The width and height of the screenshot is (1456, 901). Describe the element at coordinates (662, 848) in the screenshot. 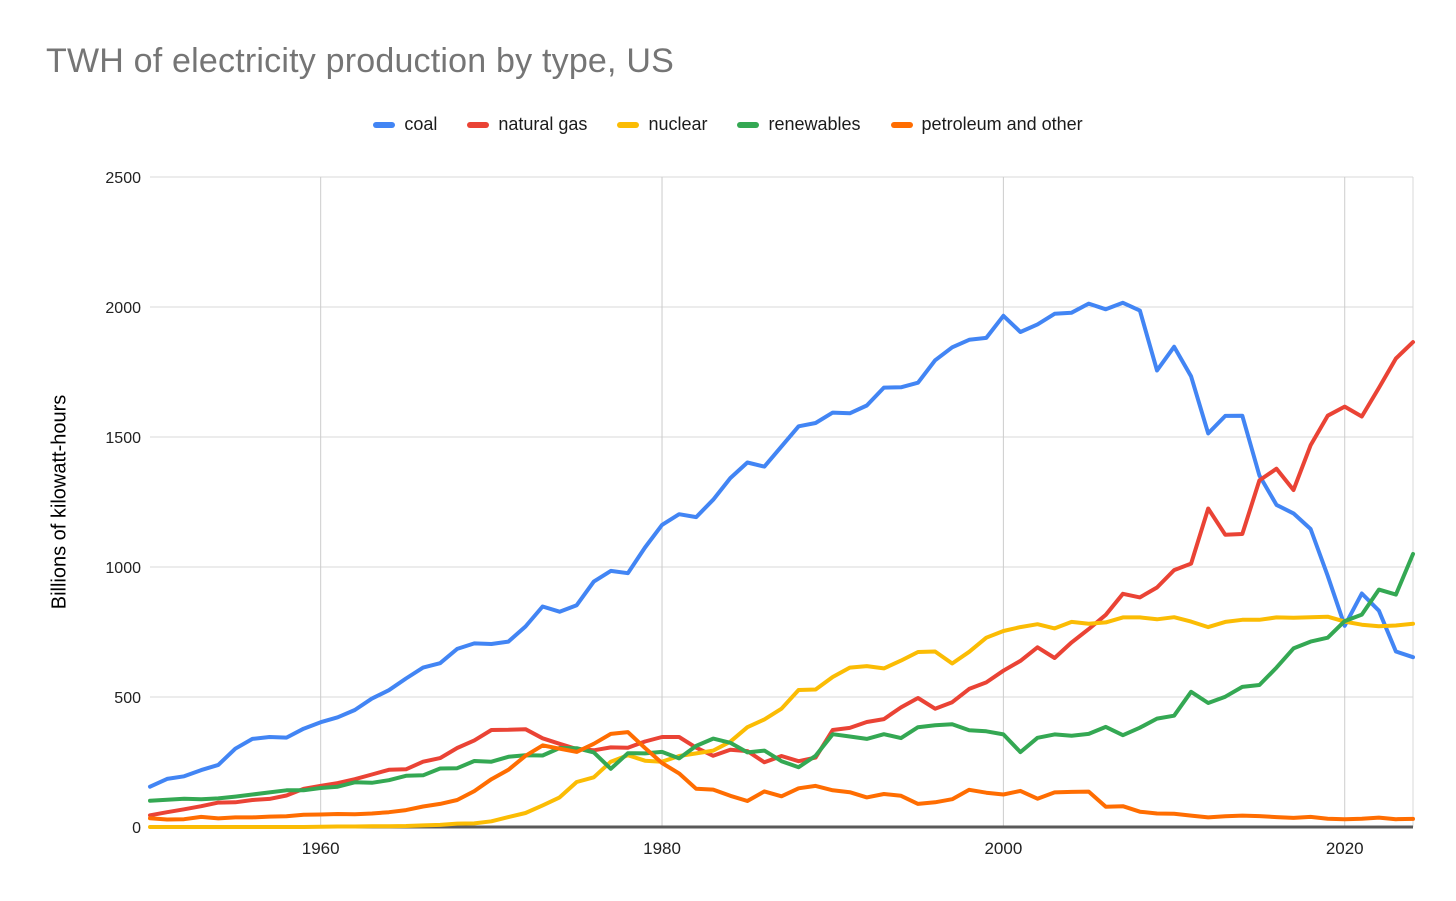

I see `x-tick-label: 1980` at that location.